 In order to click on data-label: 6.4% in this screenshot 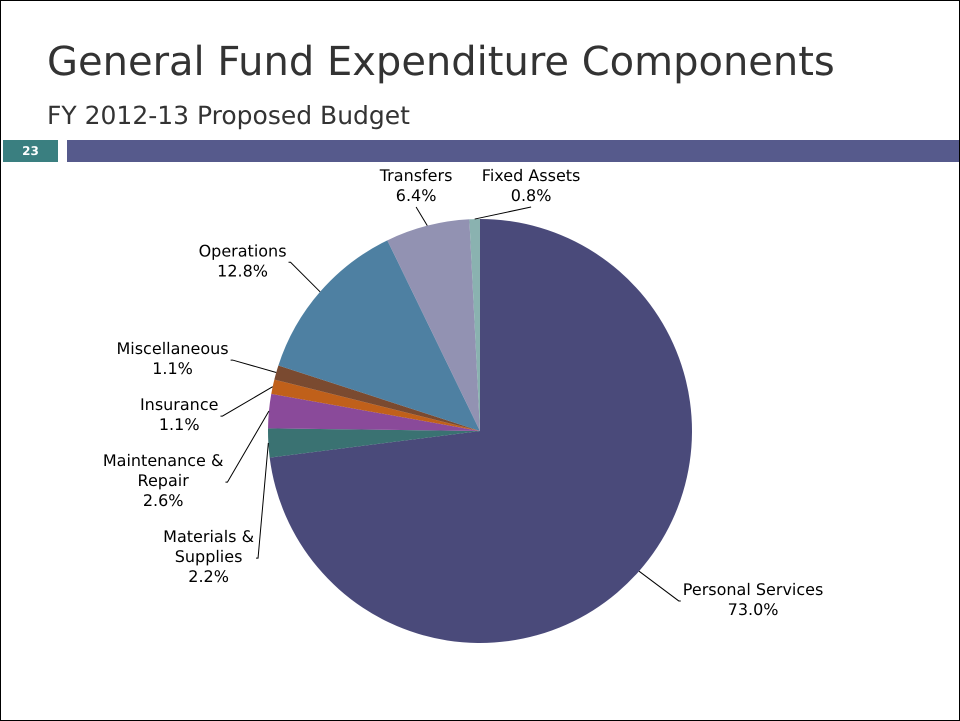, I will do `click(416, 196)`.